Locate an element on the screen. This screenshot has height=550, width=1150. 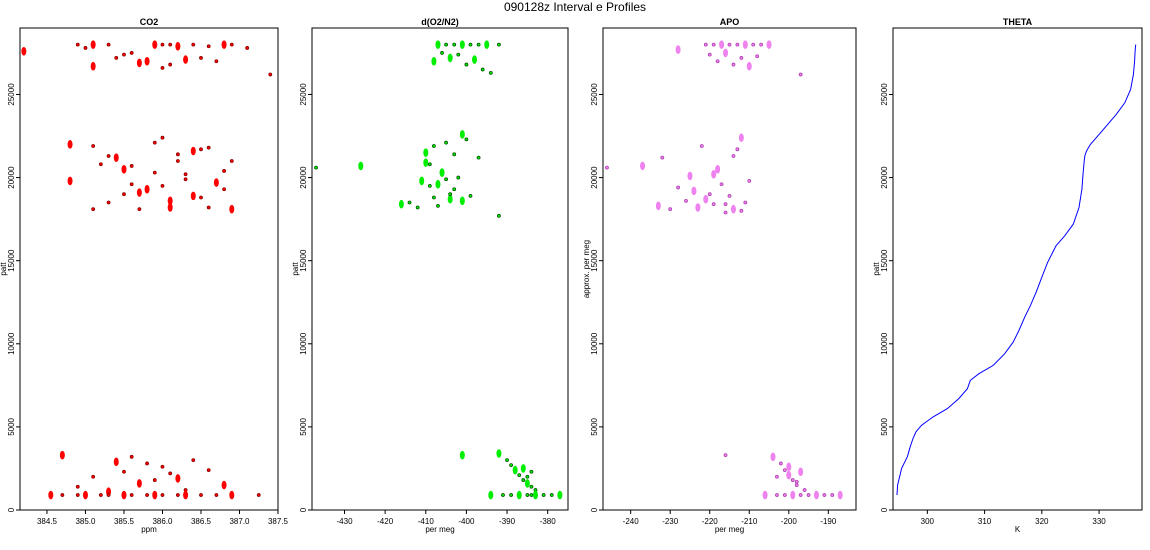
y-tick-label: 5000 is located at coordinates (303, 426).